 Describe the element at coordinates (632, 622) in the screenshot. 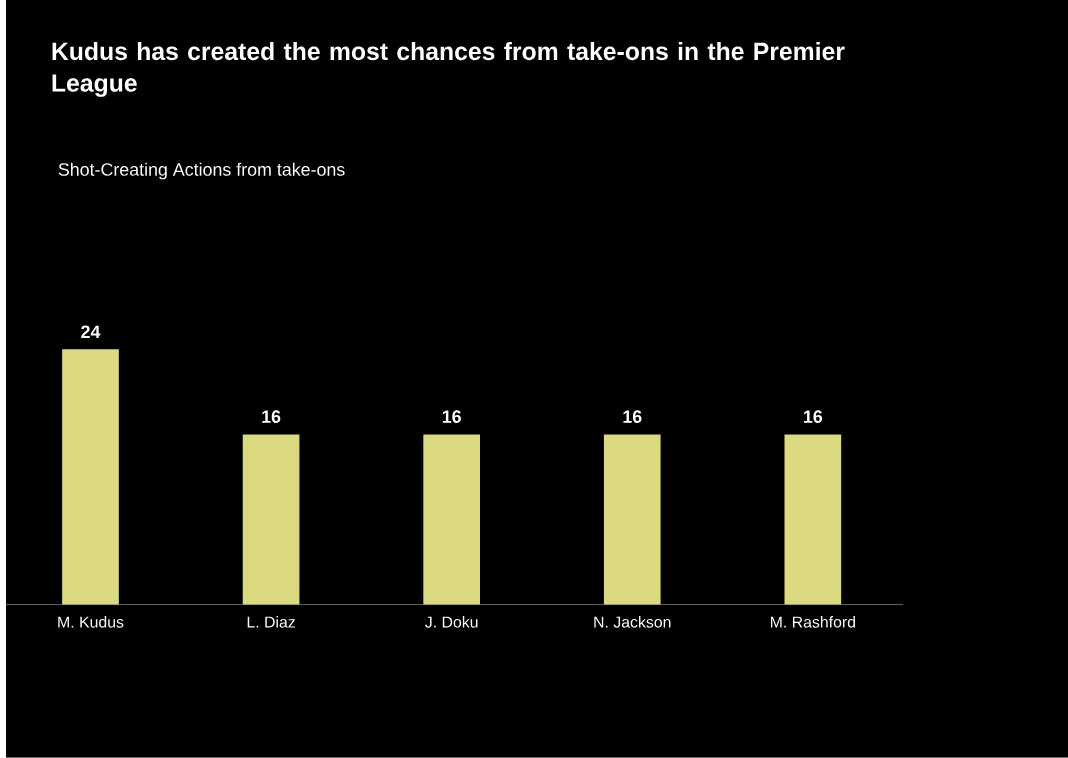

I see `x-tick-label: N. Jackson` at that location.